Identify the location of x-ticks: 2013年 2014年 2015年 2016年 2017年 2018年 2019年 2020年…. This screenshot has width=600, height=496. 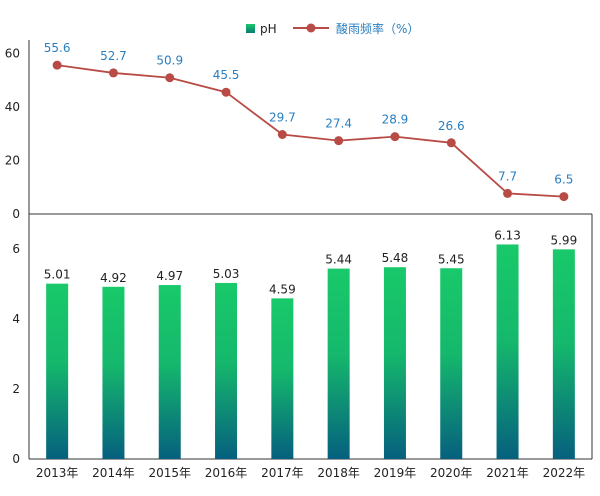
(310, 473).